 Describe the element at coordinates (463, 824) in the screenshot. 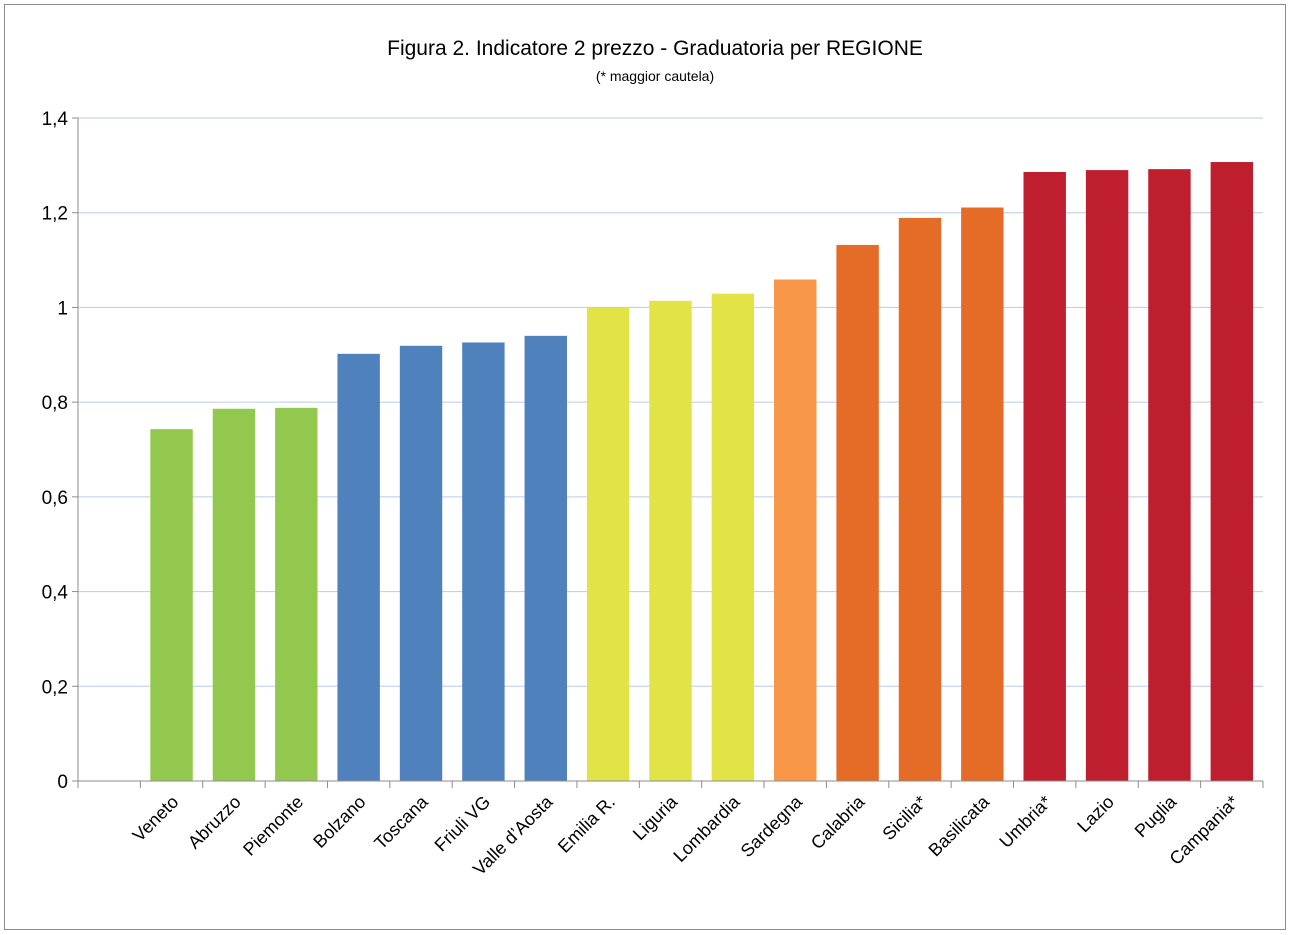

I see `x-tick-label: Friuli VG` at that location.